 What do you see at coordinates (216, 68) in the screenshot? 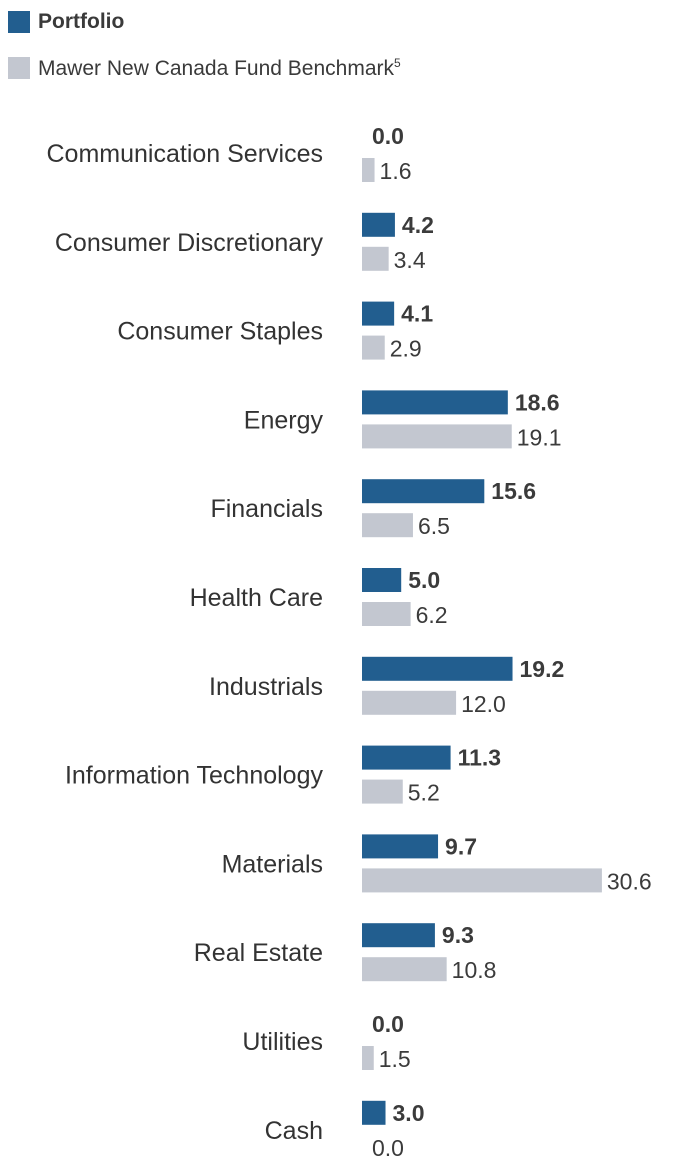
I see `legend-label-benchmark-text: Mawer New Canada Fund Benchmark` at bounding box center [216, 68].